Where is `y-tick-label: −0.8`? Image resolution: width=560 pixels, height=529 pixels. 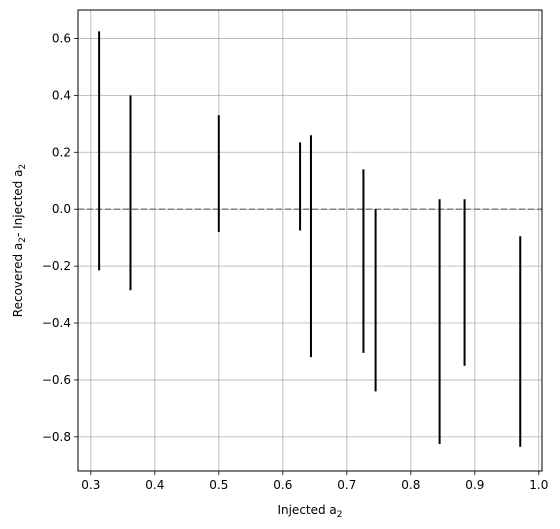
y-tick-label: −0.8 is located at coordinates (56, 437).